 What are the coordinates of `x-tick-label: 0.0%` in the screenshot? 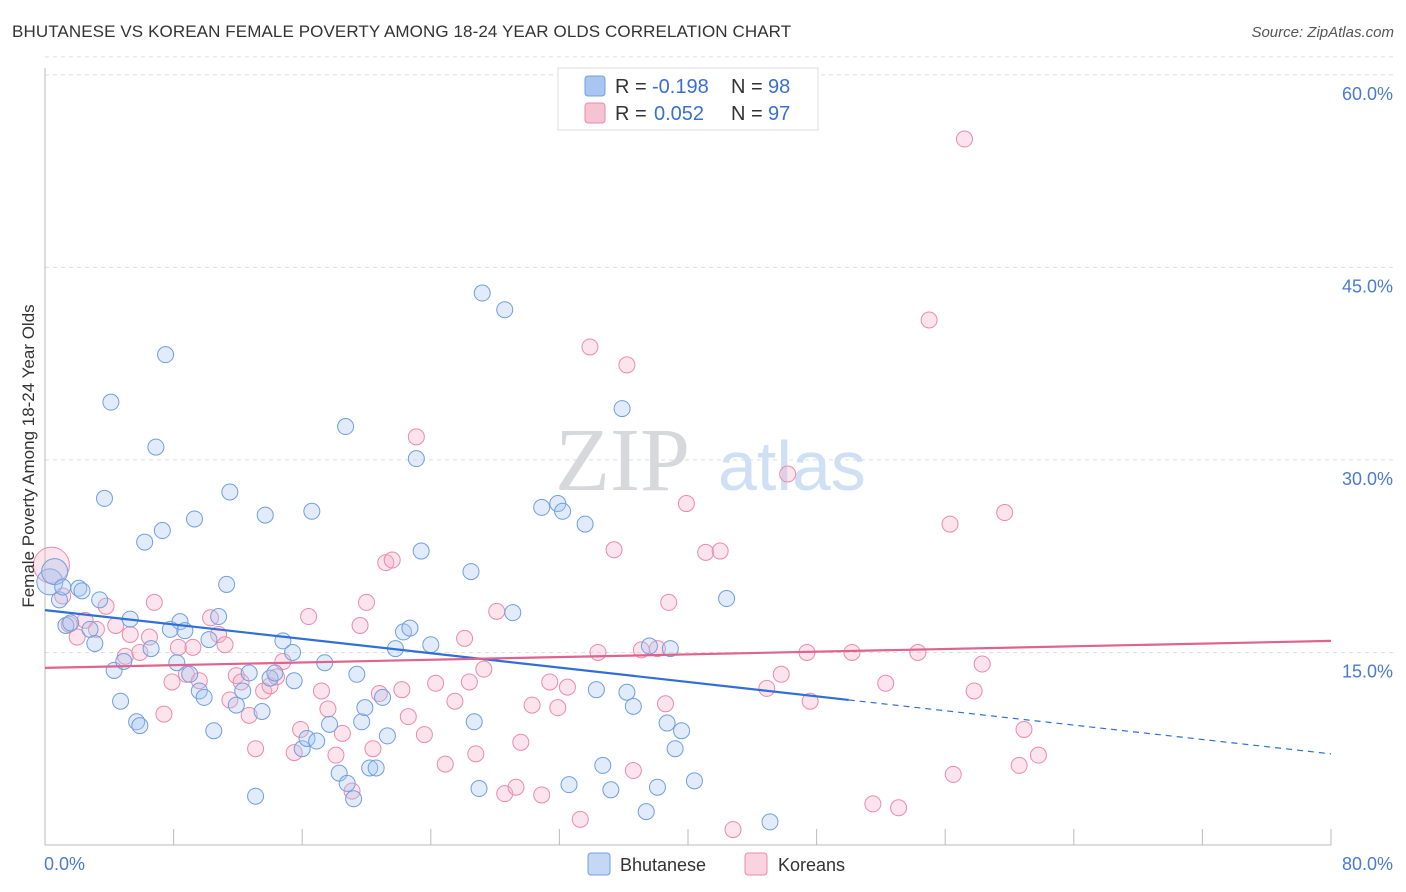 It's located at (64, 864).